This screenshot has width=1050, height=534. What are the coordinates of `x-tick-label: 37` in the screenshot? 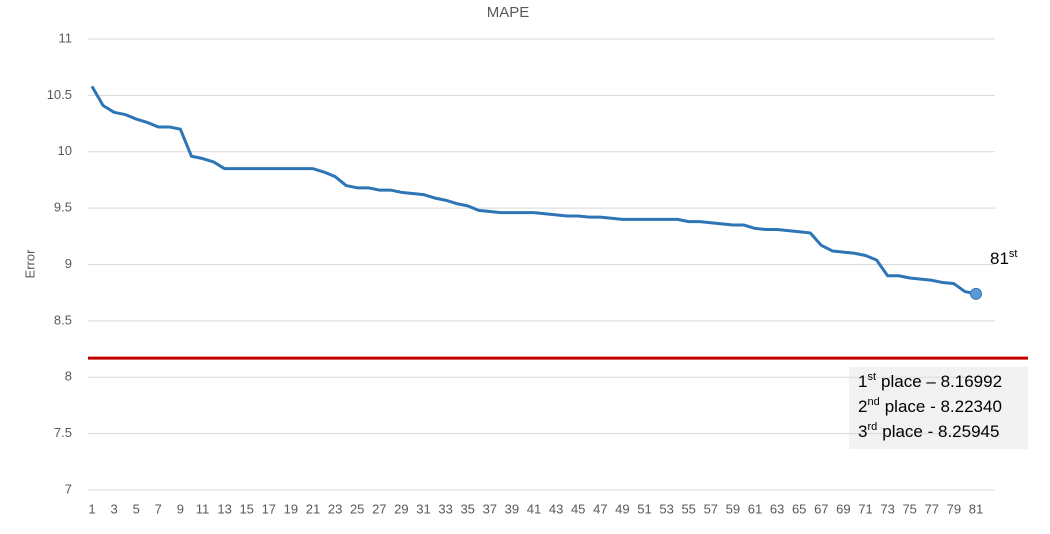 It's located at (490, 508).